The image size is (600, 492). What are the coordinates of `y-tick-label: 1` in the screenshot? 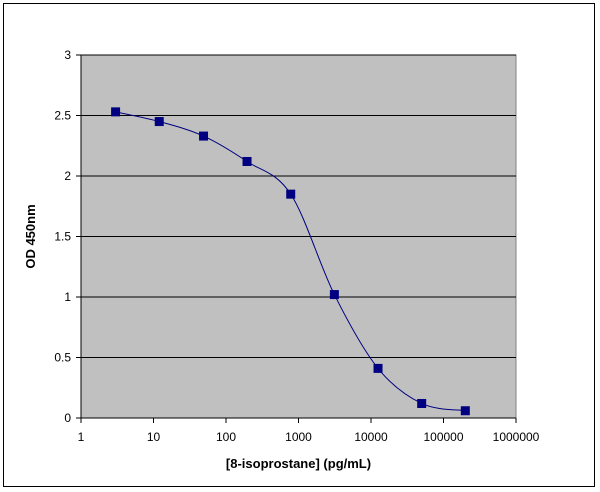 It's located at (67, 297).